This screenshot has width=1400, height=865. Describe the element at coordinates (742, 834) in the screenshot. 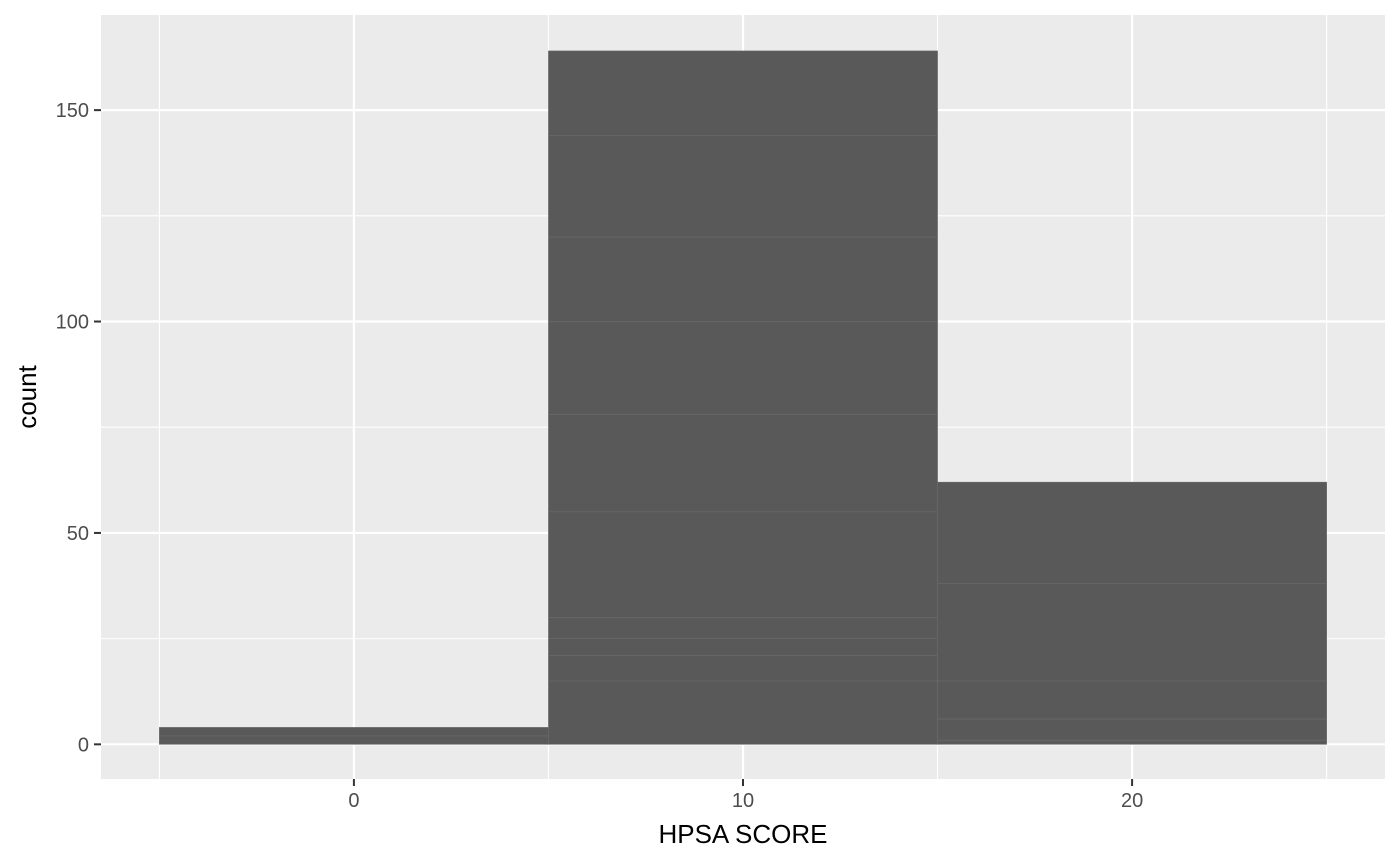

I see `x-axis-title: HPSA SCORE` at that location.